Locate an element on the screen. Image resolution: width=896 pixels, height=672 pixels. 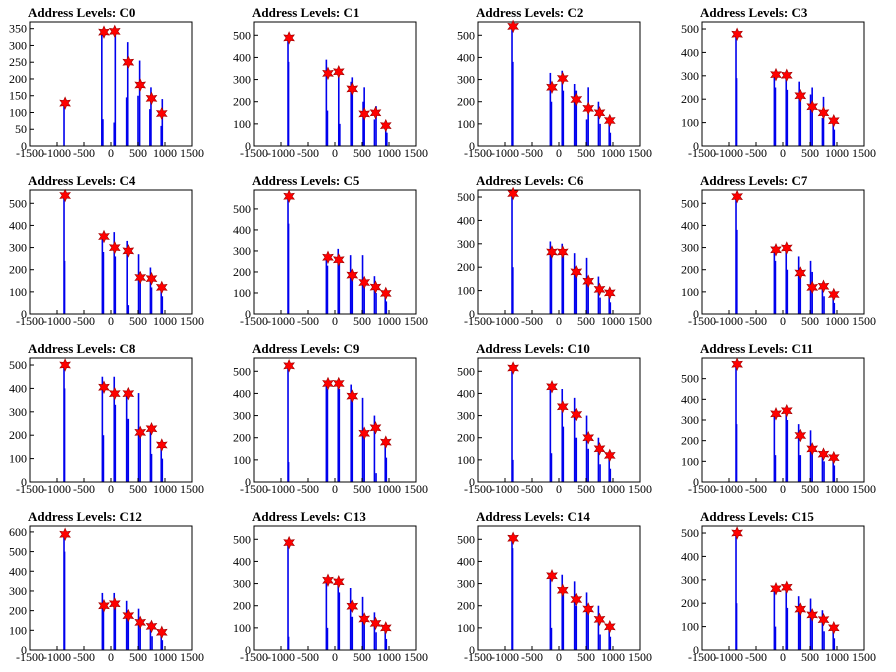
y-tick-label: 250 is located at coordinates (18, 62).